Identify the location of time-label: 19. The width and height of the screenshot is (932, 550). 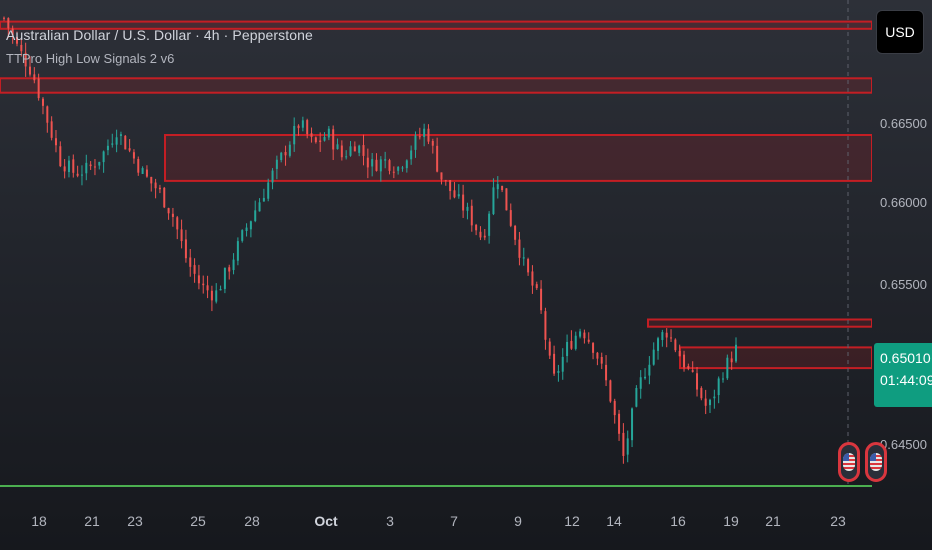
(731, 521).